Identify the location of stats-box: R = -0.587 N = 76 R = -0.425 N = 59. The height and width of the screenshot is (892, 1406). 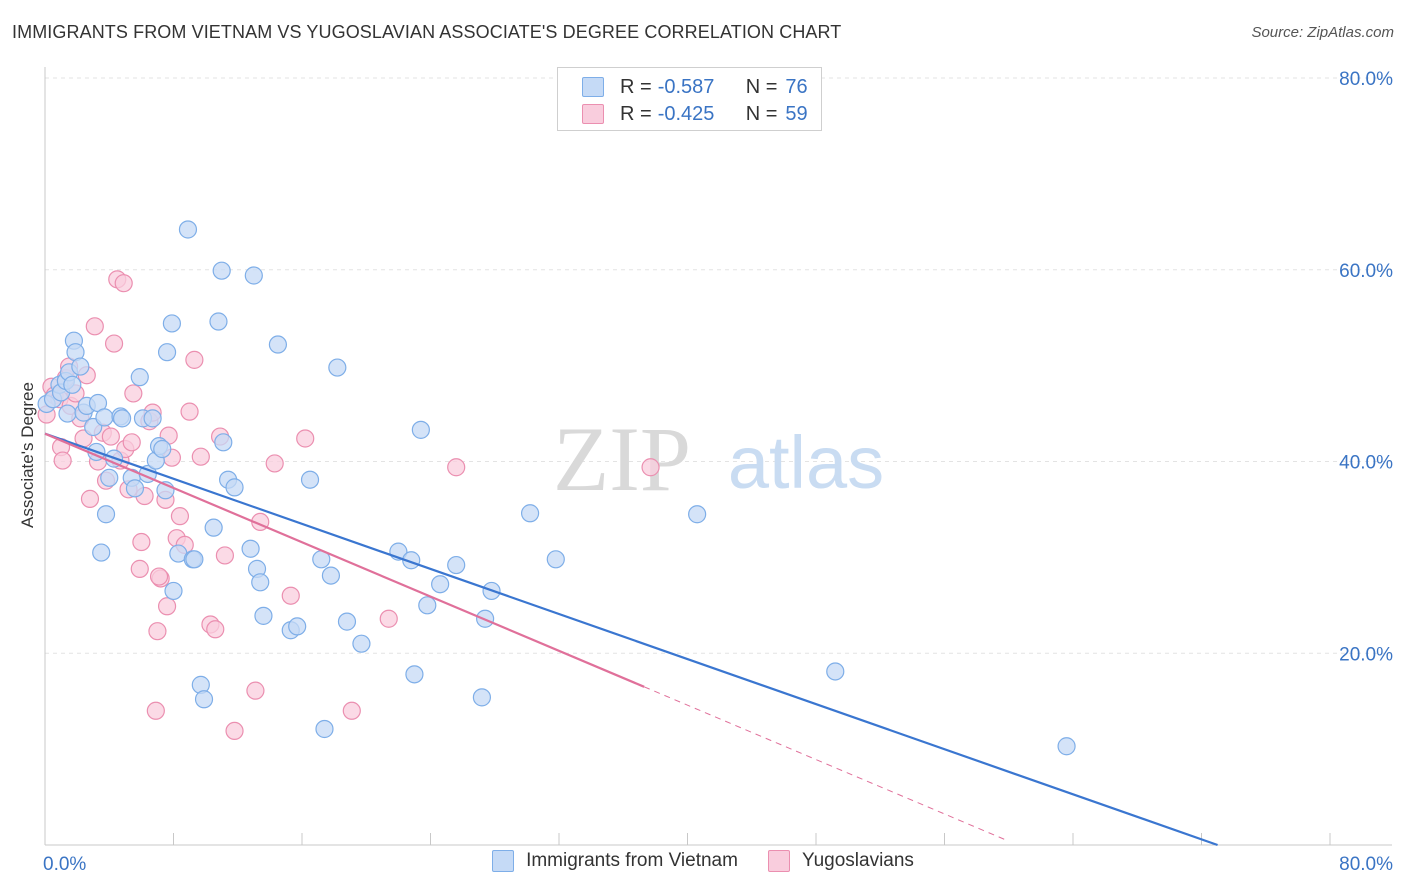
(689, 99).